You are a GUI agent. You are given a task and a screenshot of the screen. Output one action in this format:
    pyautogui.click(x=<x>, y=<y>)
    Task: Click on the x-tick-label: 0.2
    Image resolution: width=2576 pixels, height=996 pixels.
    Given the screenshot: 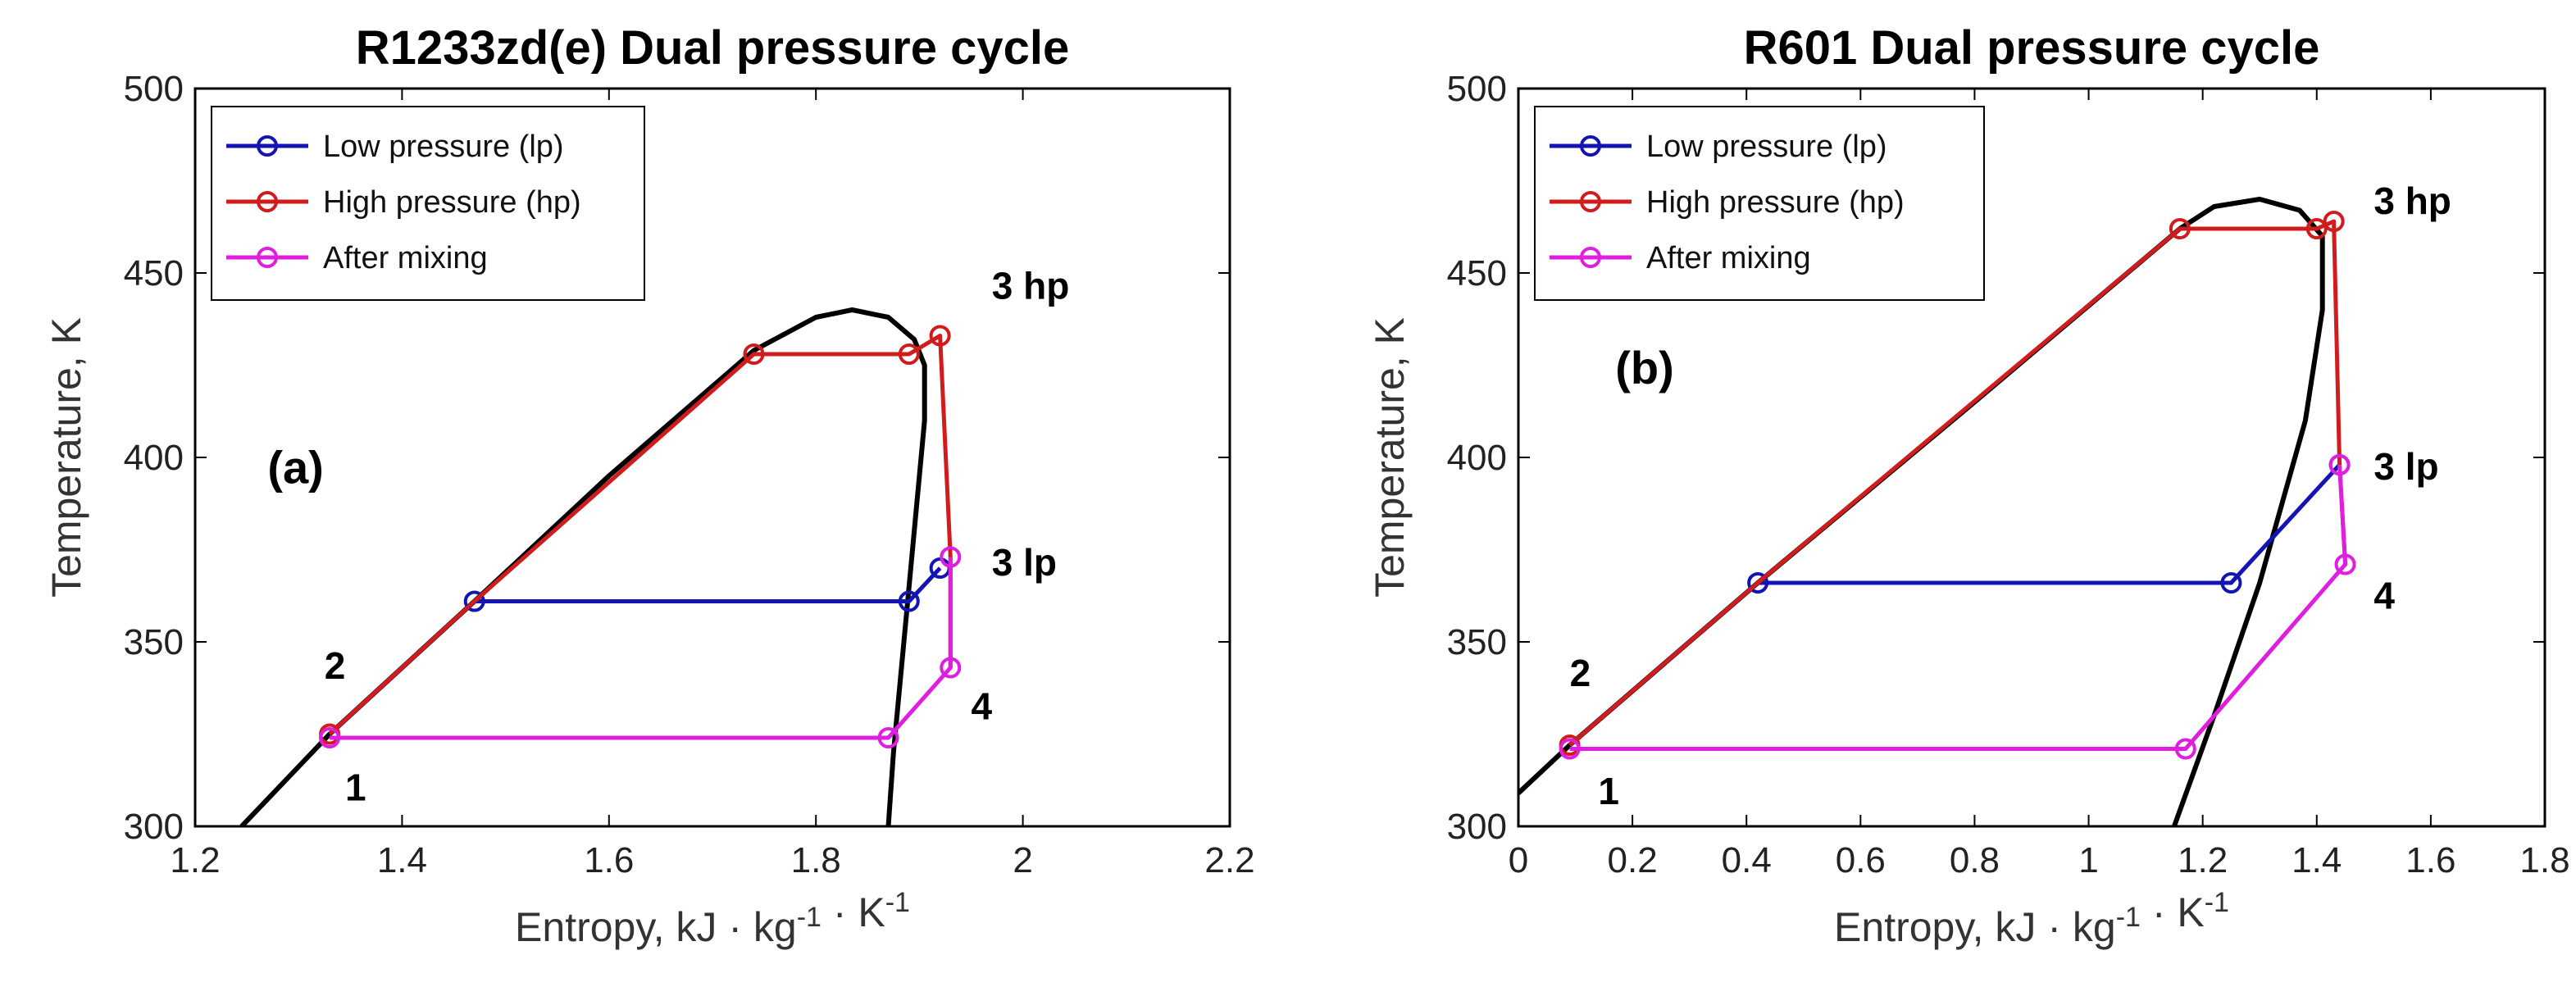 What is the action you would take?
    pyautogui.click(x=1633, y=860)
    